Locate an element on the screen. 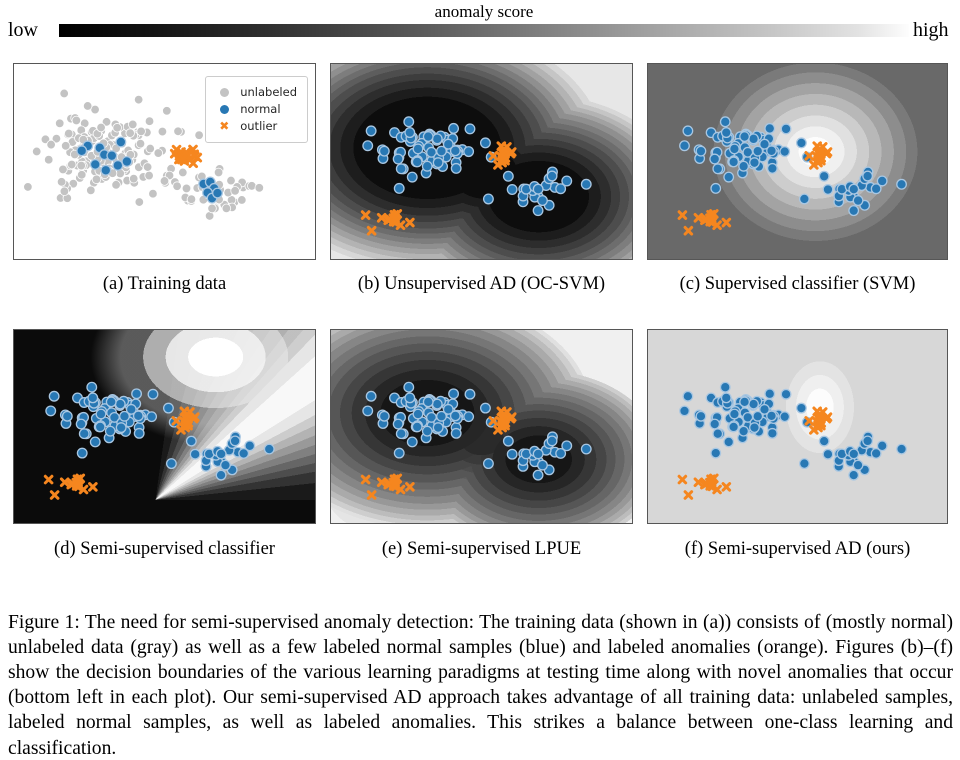  panel-training-data: unlabeled normal ✖ outlier is located at coordinates (164, 161).